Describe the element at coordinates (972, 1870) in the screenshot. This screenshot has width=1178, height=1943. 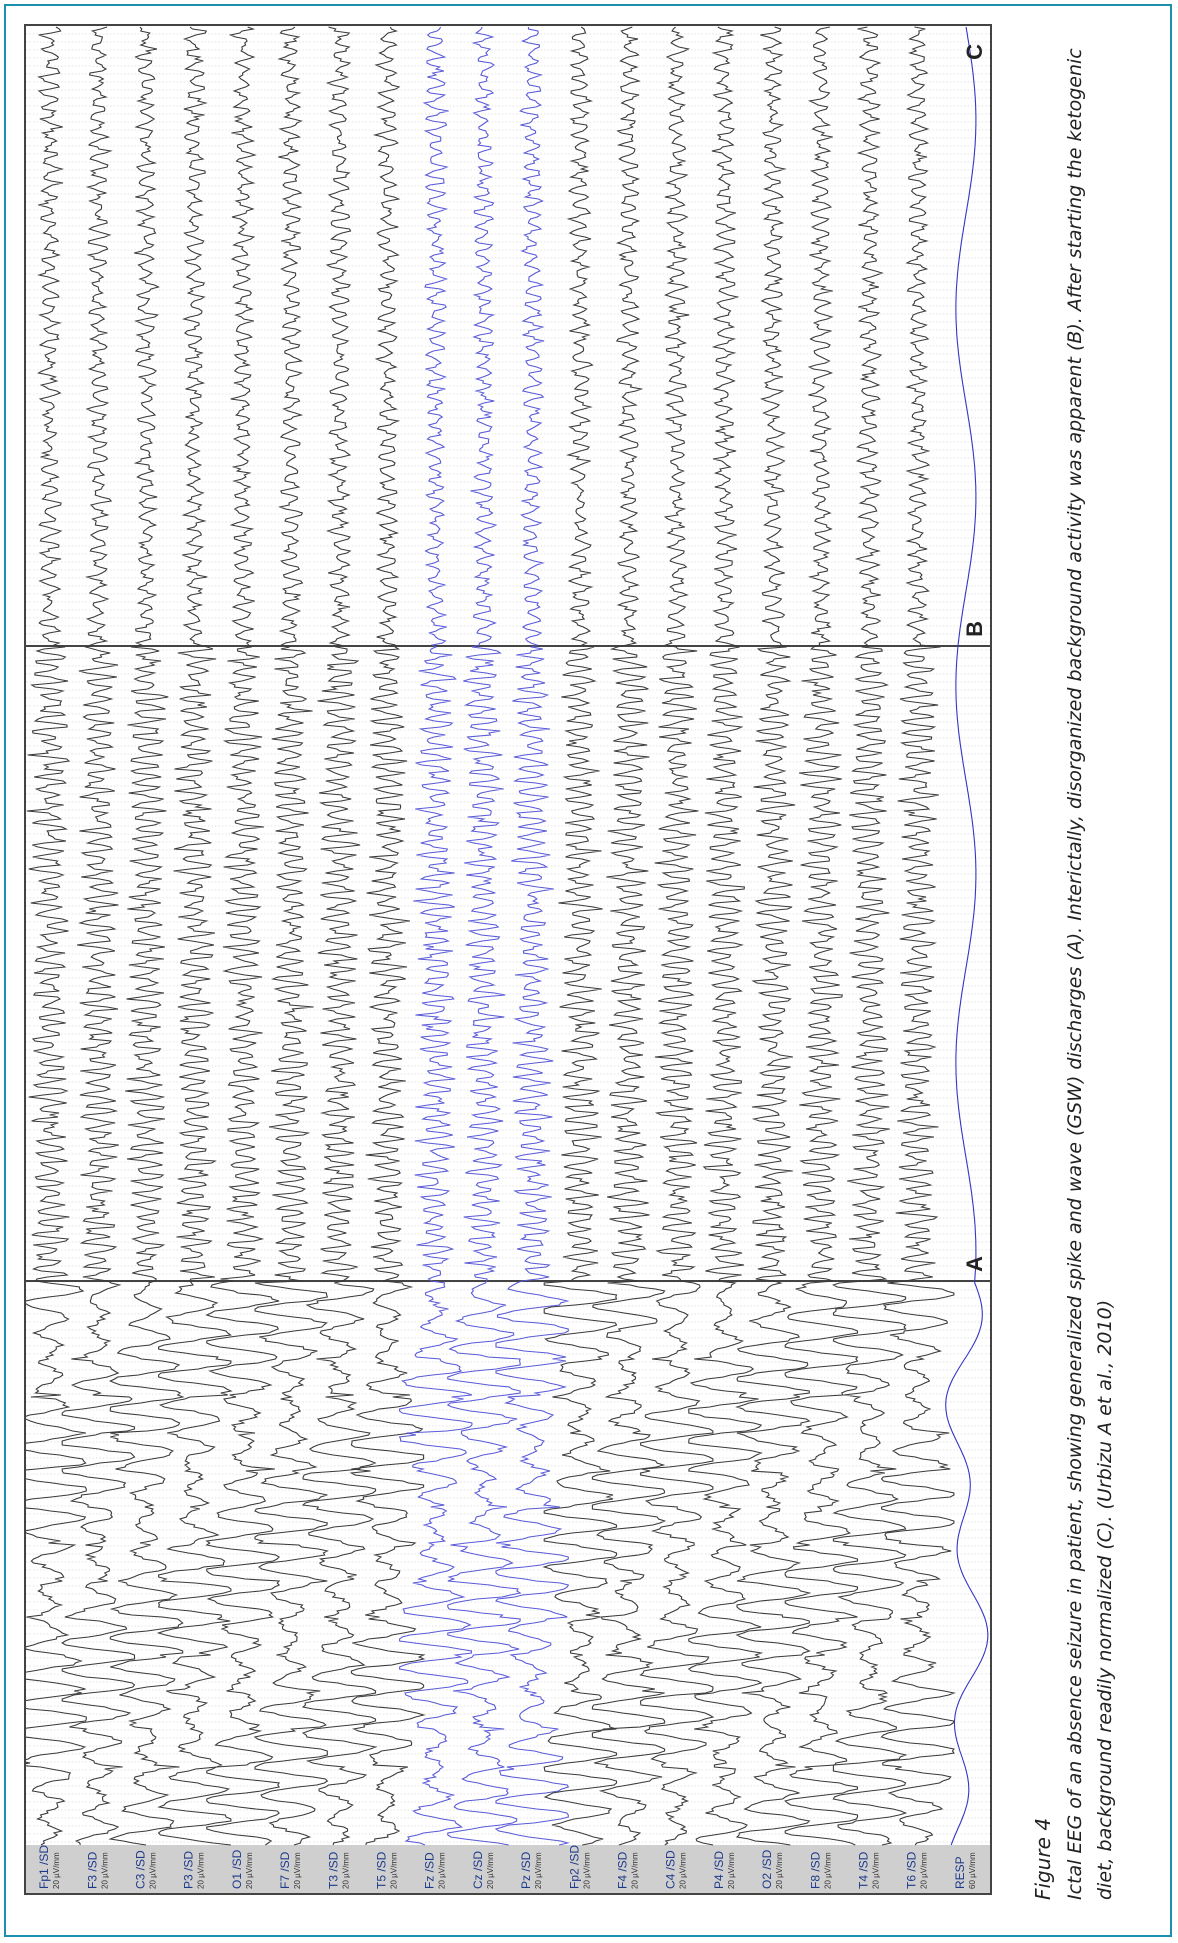
I see `channel-scale: 60 µV/mm` at that location.